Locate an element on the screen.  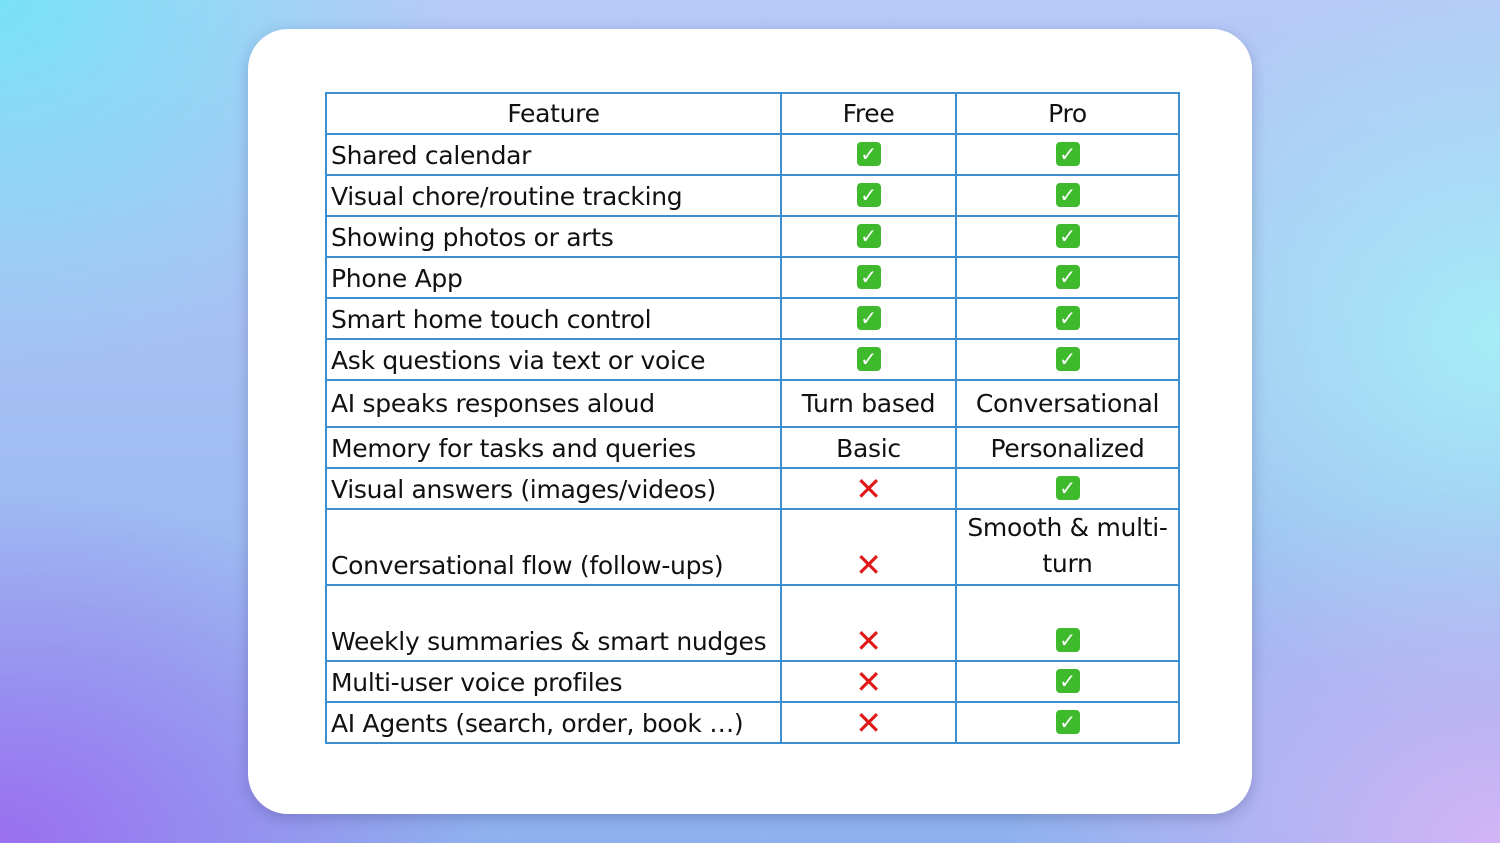
feature-cell: Visual chore/routine tracking is located at coordinates (553, 195).